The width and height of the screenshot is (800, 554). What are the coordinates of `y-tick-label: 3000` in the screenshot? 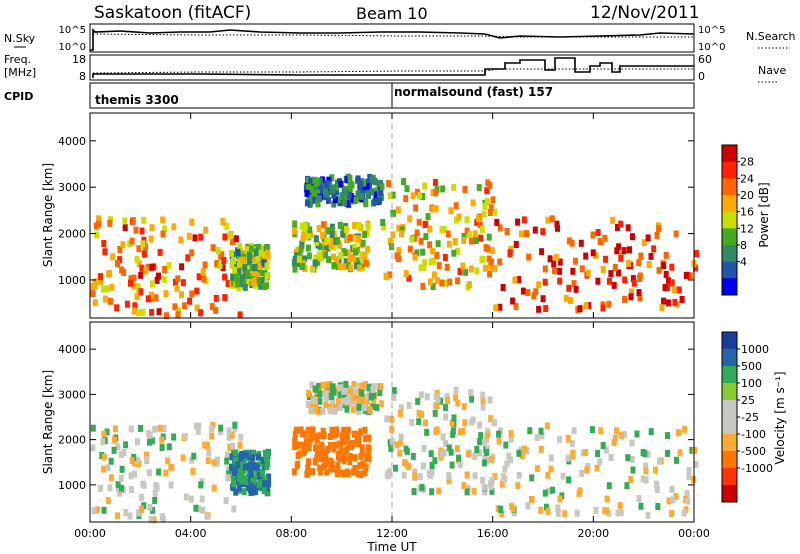 It's located at (72, 394).